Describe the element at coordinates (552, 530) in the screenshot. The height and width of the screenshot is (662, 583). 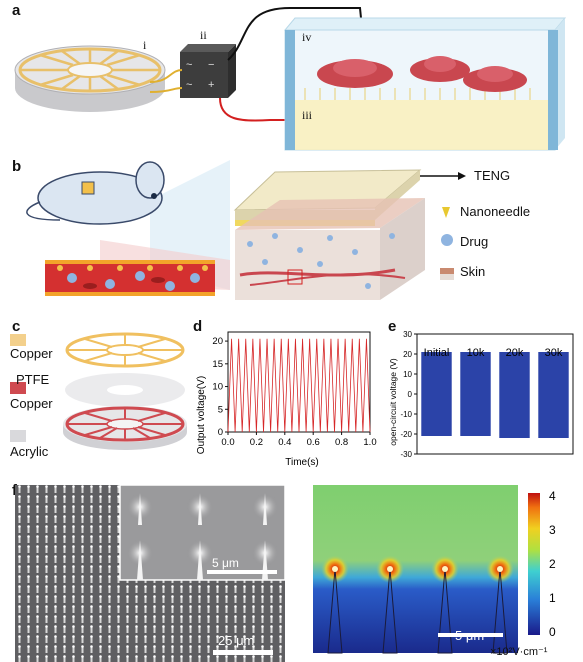
I see `colorbar-tick-label: 3` at that location.